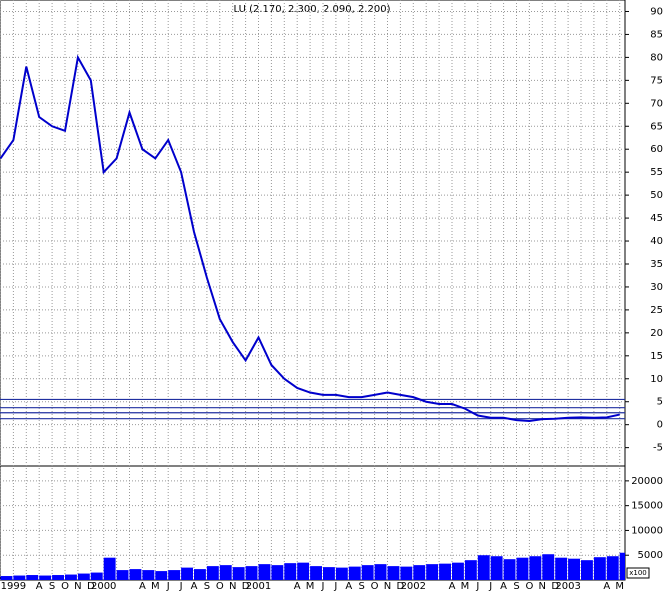 The height and width of the screenshot is (596, 667). I want to click on y-tick-label: 70, so click(656, 103).